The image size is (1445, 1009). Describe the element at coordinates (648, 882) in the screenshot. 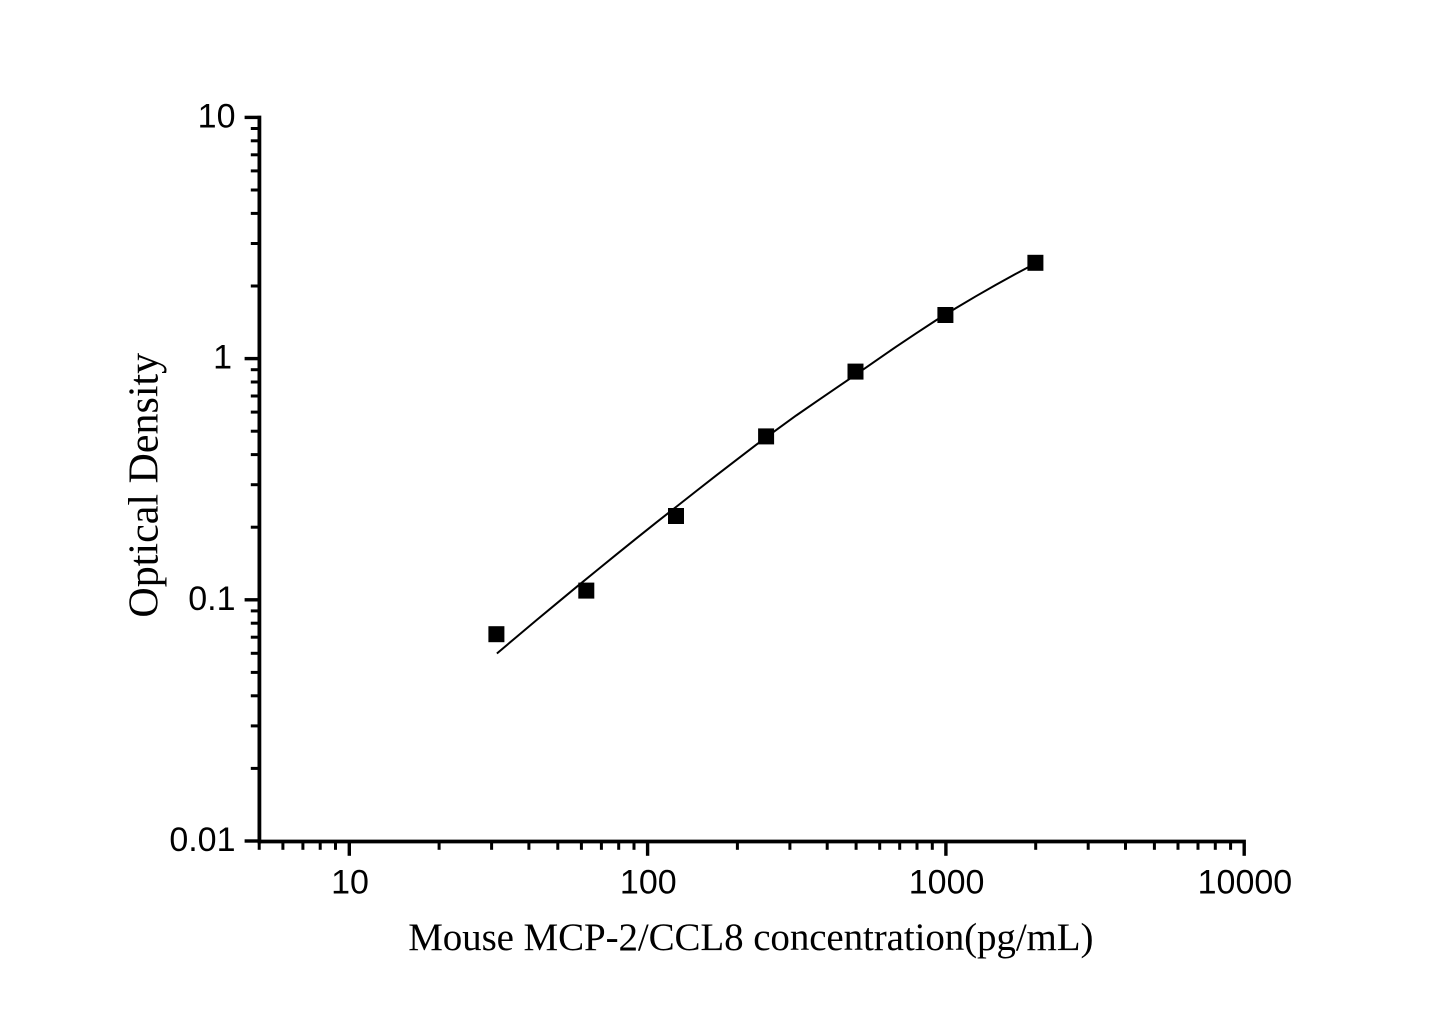

I see `svg-text: 100` at that location.